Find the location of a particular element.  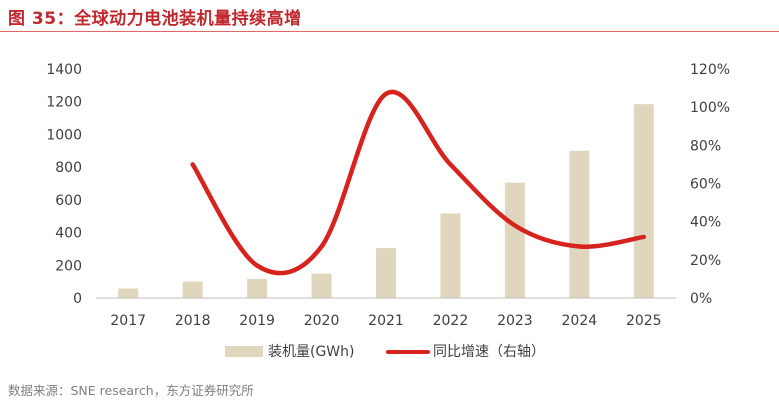

x-tick-label: 2019 is located at coordinates (257, 321).